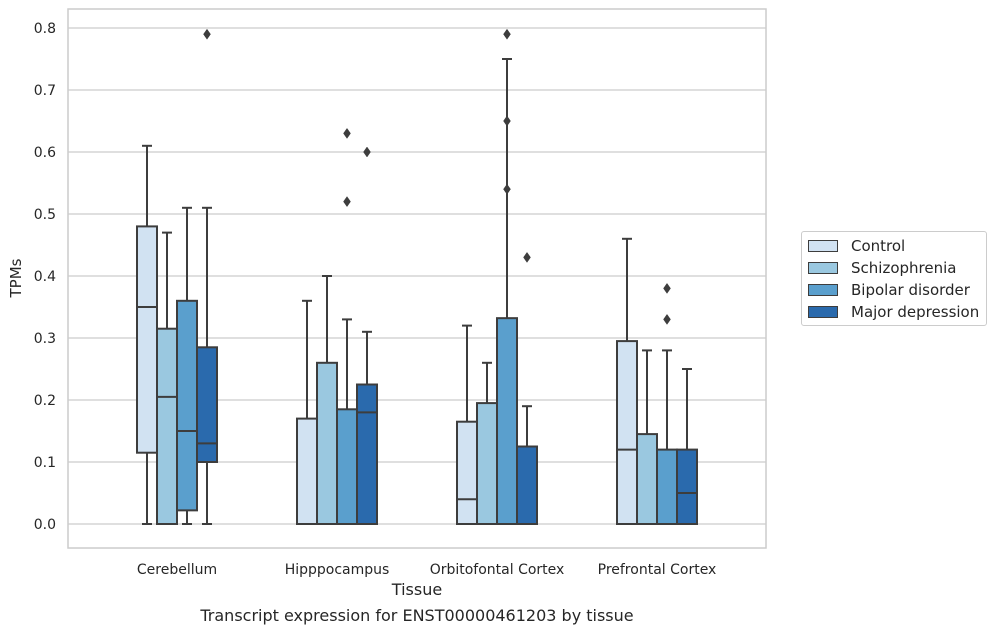 The height and width of the screenshot is (634, 997). I want to click on y-tick-label: 0.5, so click(45, 215).